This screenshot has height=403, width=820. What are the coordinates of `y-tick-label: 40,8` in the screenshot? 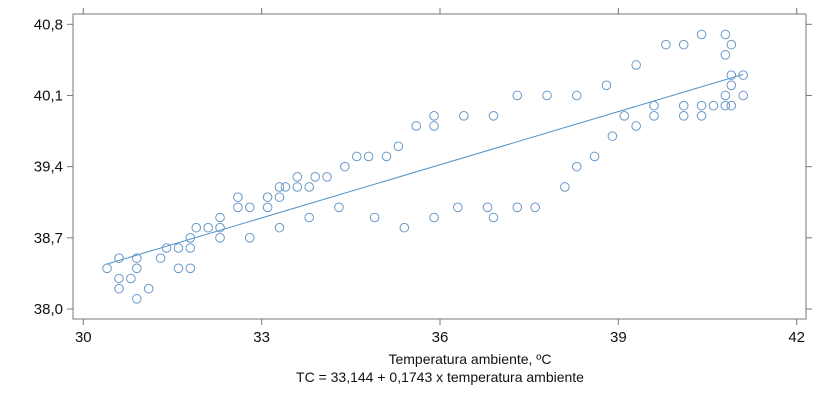 It's located at (48, 24).